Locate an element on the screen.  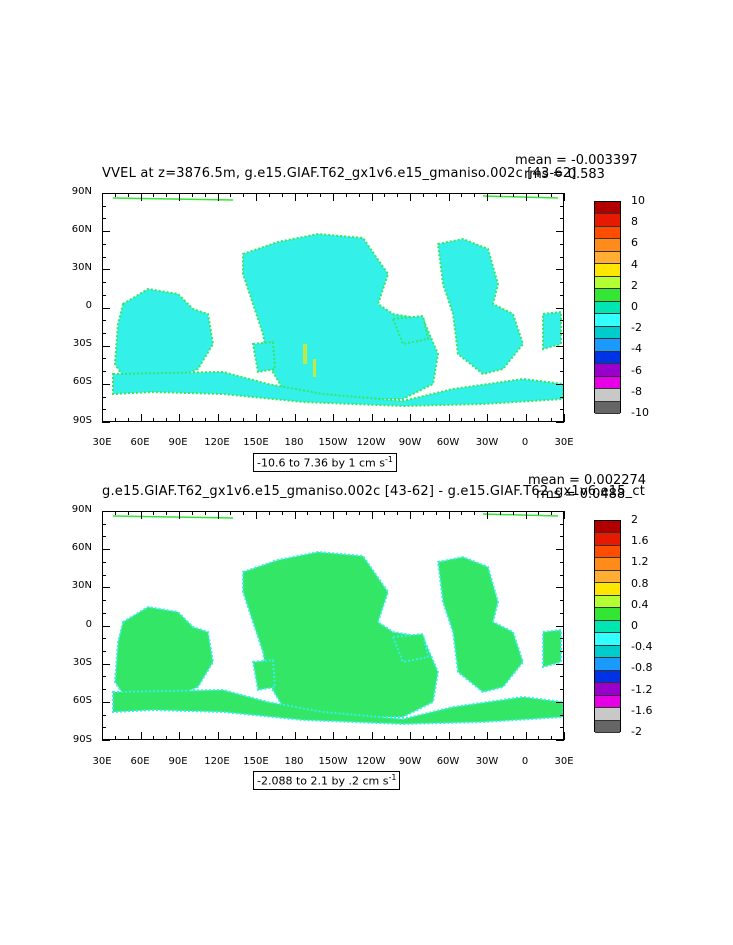
colorbar-label: 6 is located at coordinates (634, 243).